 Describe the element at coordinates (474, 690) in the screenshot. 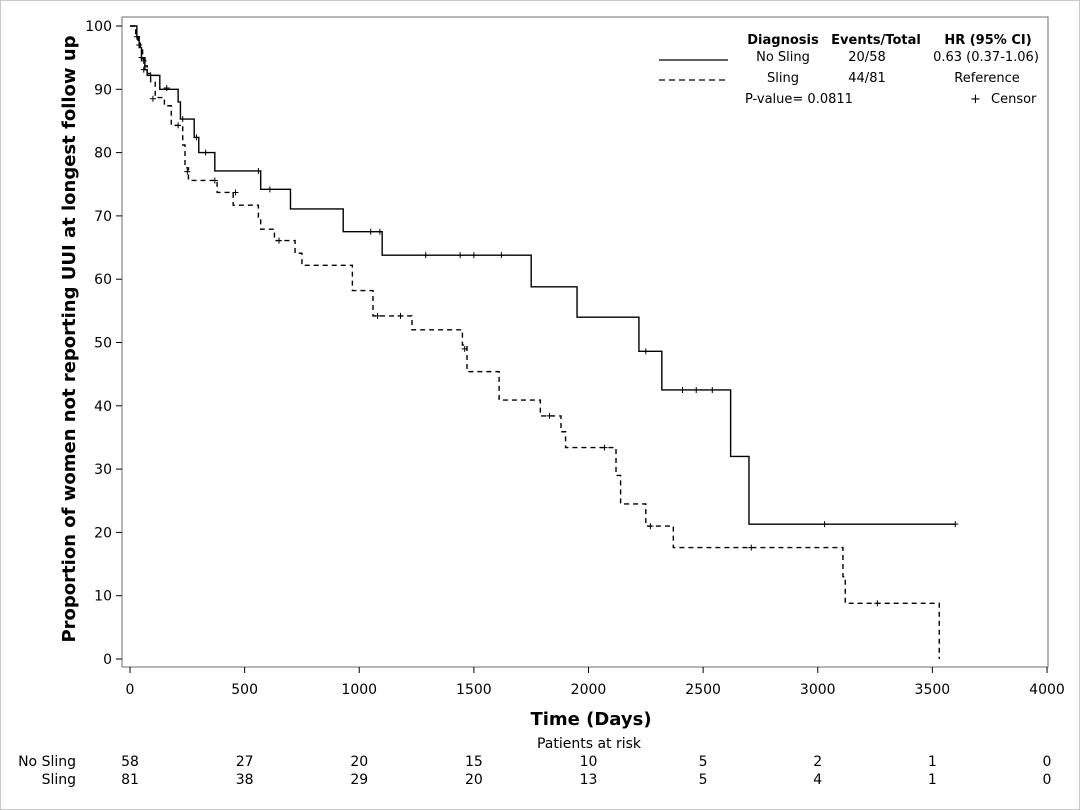

I see `x-tick-label: 1500` at that location.